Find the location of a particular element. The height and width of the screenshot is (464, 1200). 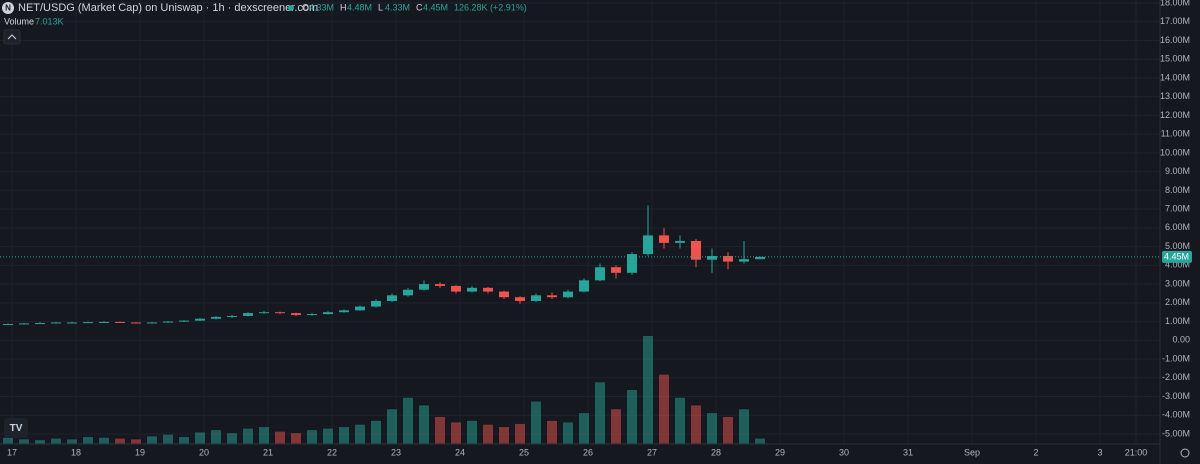

x-tick-label: 21 is located at coordinates (268, 452).